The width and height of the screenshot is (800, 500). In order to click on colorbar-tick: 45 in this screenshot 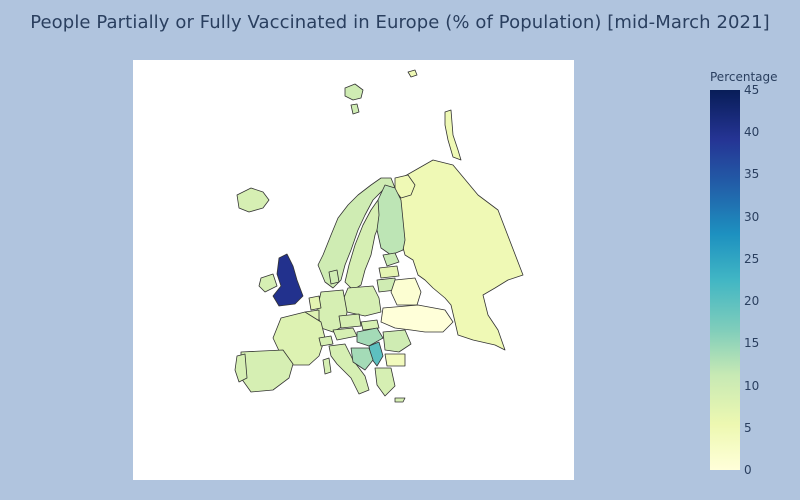, I will do `click(752, 90)`.